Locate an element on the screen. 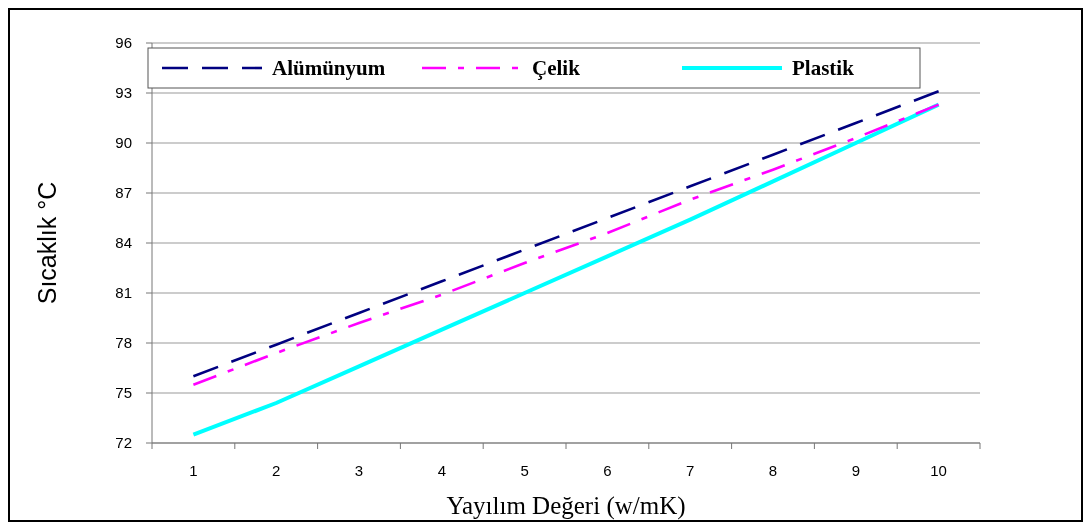  x-tick-label: 5 is located at coordinates (524, 470).